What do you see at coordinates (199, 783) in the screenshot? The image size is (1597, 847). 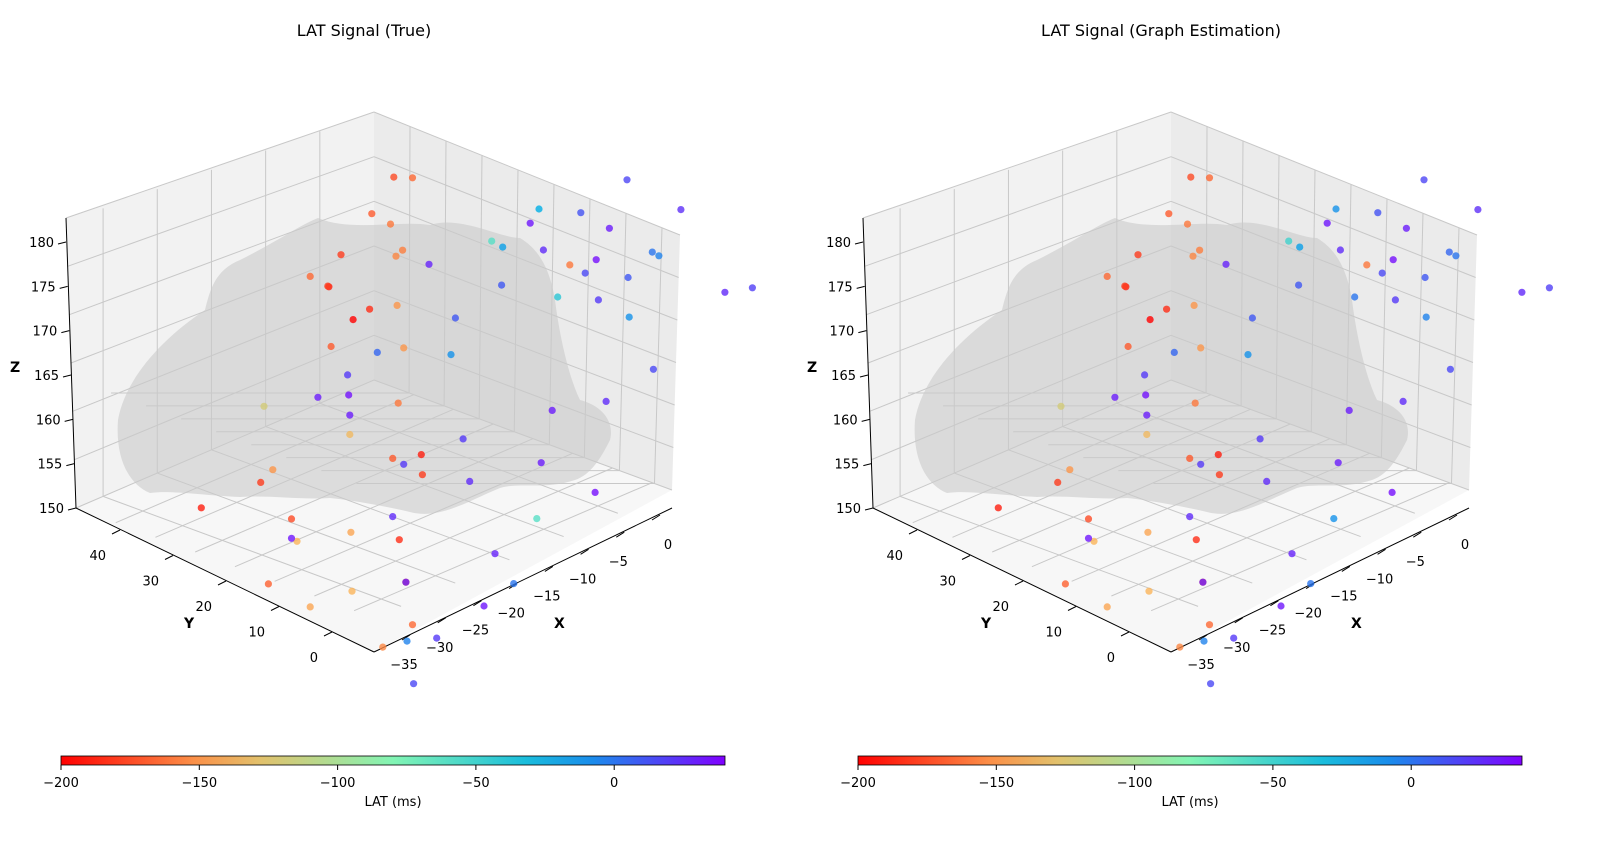 I see `colorbar-tick-label: −150` at bounding box center [199, 783].